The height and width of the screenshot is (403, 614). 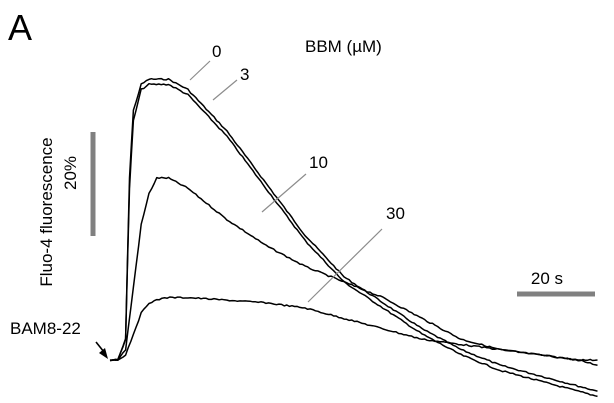 What do you see at coordinates (216, 51) in the screenshot?
I see `series-label-0: 0` at bounding box center [216, 51].